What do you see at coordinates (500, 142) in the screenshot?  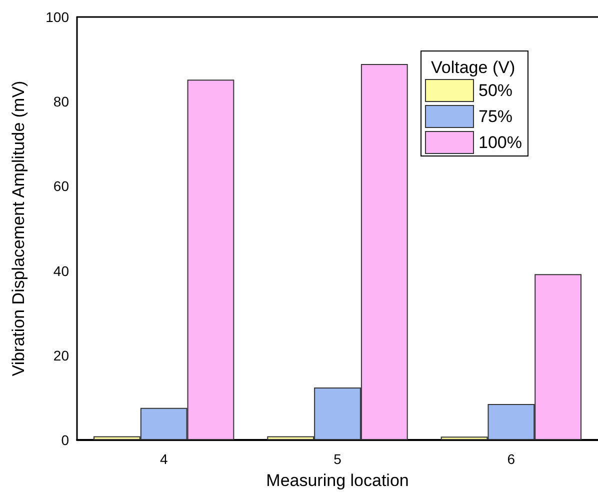 I see `legend-label: 100%` at bounding box center [500, 142].